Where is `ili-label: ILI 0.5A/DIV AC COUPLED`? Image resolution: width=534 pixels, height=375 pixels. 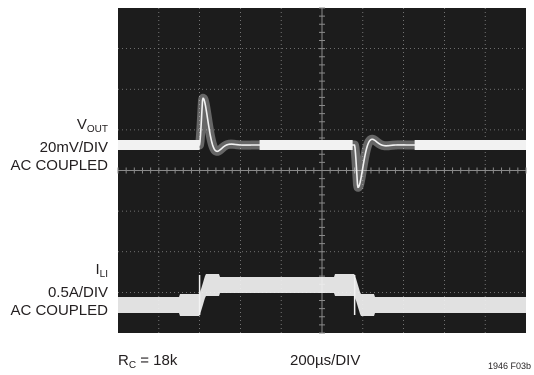
ili-label: ILI 0.5A/DIV AC COUPLED is located at coordinates (59, 290).